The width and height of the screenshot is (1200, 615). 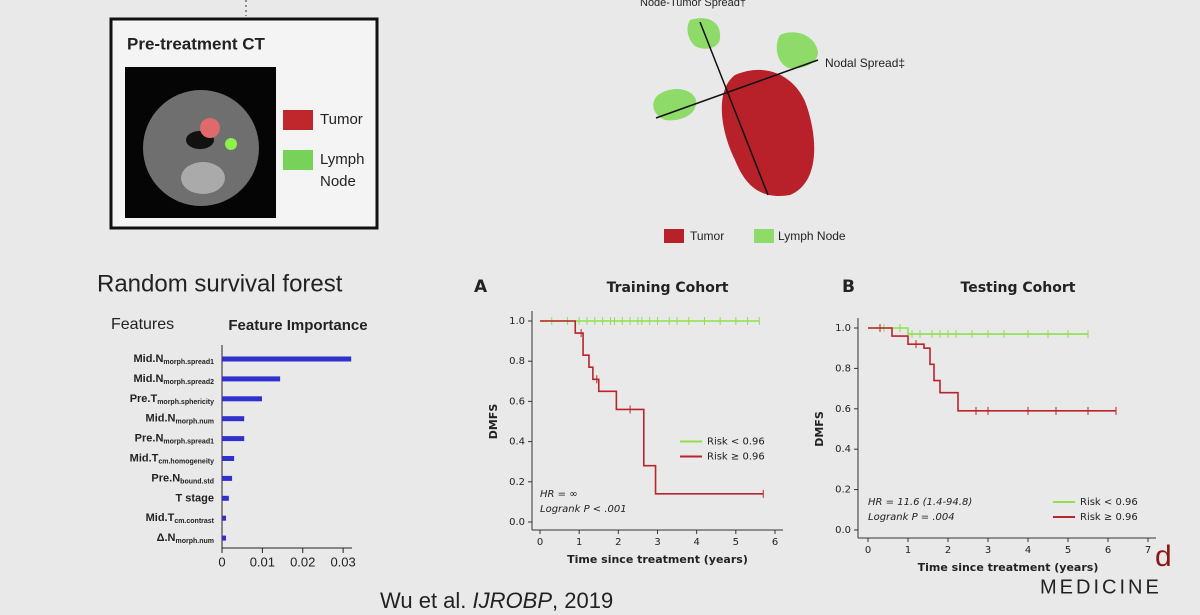 What do you see at coordinates (843, 449) in the screenshot?
I see `y-tick-label: 0.4` at bounding box center [843, 449].